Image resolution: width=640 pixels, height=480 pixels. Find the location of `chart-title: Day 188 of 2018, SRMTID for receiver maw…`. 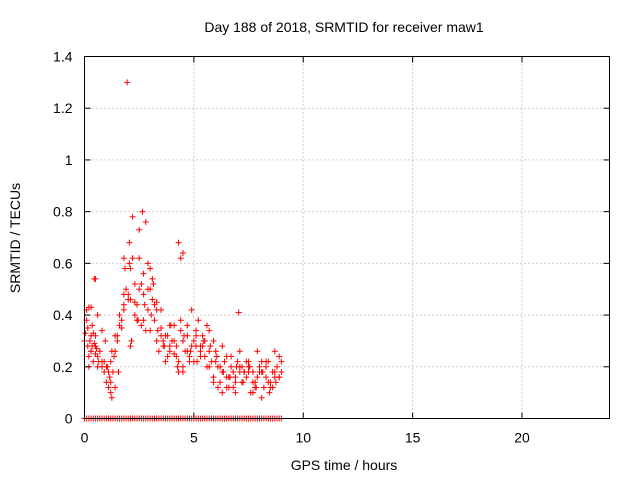

chart-title: Day 188 of 2018, SRMTID for receiver maw… is located at coordinates (344, 27).